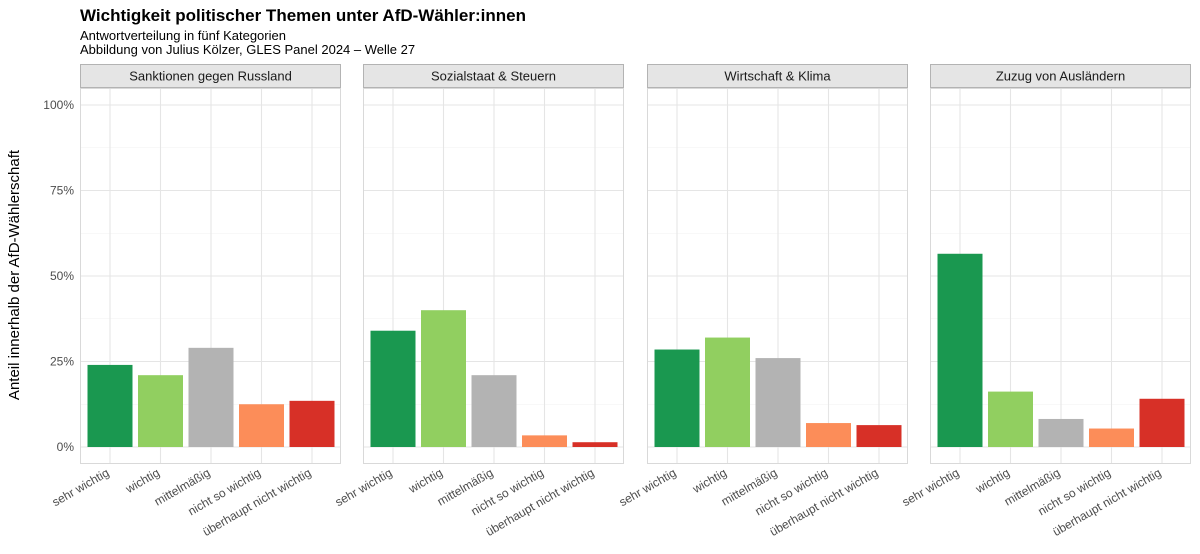 Image resolution: width=1200 pixels, height=554 pixels. Describe the element at coordinates (62, 362) in the screenshot. I see `y-tick-label: 25%` at that location.